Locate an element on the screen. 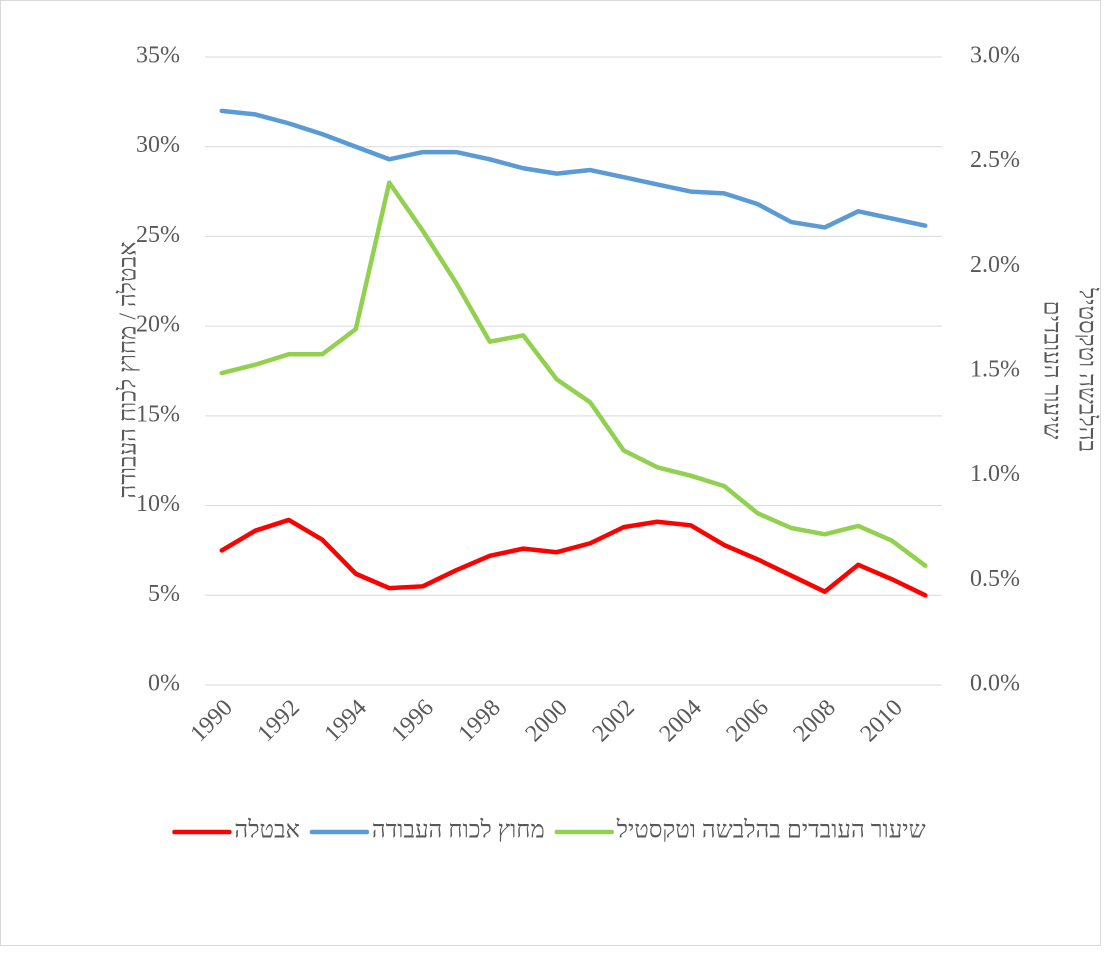  legend-label: שיעור העובדים בהלבשה וטקסטיל is located at coordinates (771, 831).